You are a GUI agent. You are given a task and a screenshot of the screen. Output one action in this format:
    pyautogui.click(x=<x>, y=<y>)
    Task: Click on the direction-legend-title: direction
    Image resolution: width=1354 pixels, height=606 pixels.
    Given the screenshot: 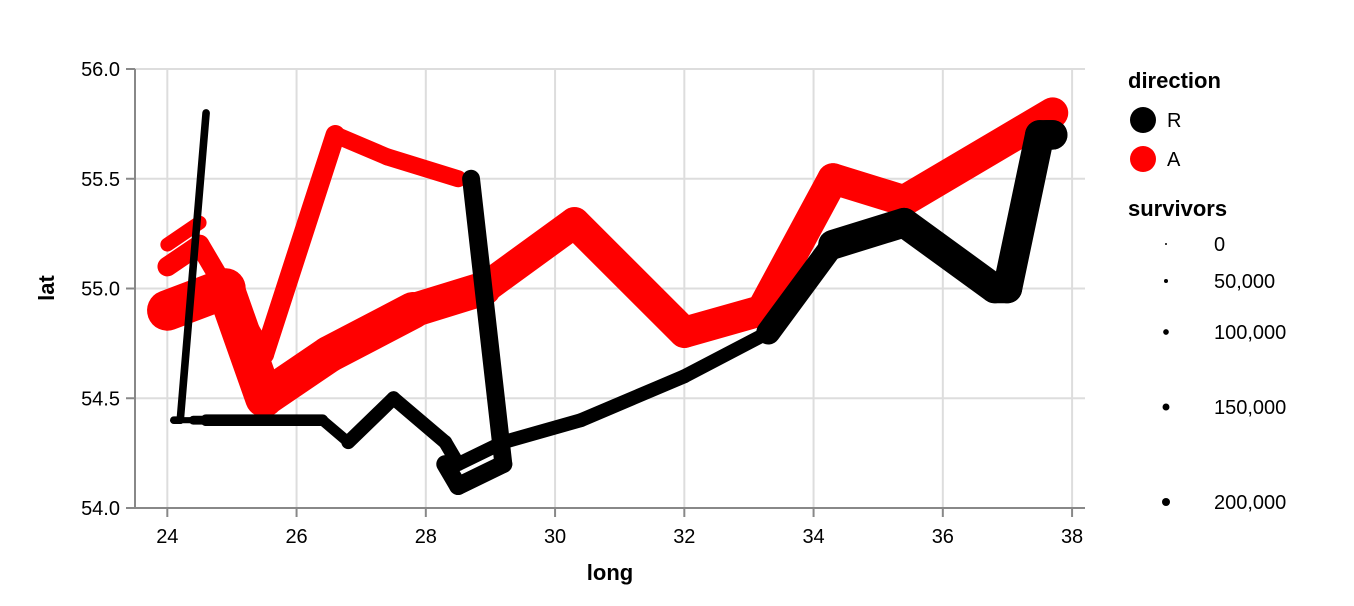 What is the action you would take?
    pyautogui.click(x=1174, y=80)
    